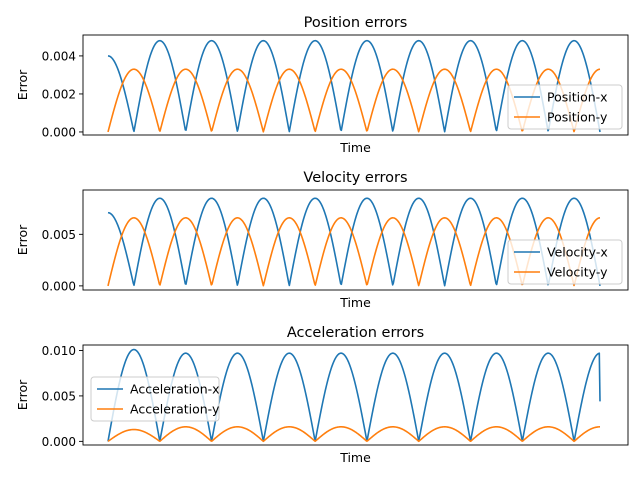  I want to click on legend: Velocity-x Velocity-y, so click(565, 262).